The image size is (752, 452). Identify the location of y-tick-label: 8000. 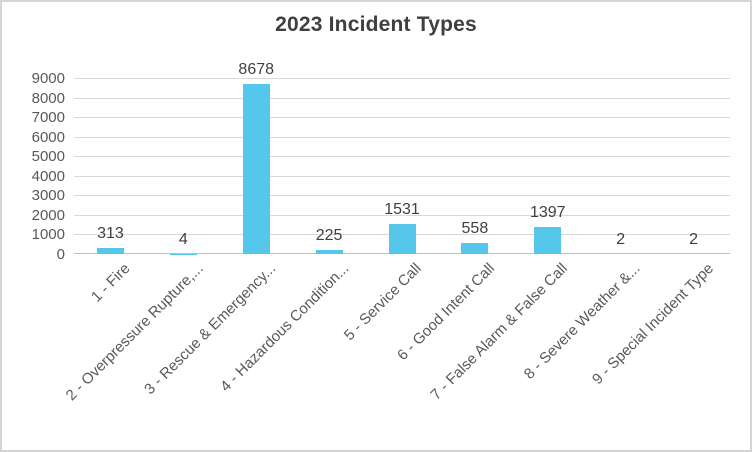
(48, 98).